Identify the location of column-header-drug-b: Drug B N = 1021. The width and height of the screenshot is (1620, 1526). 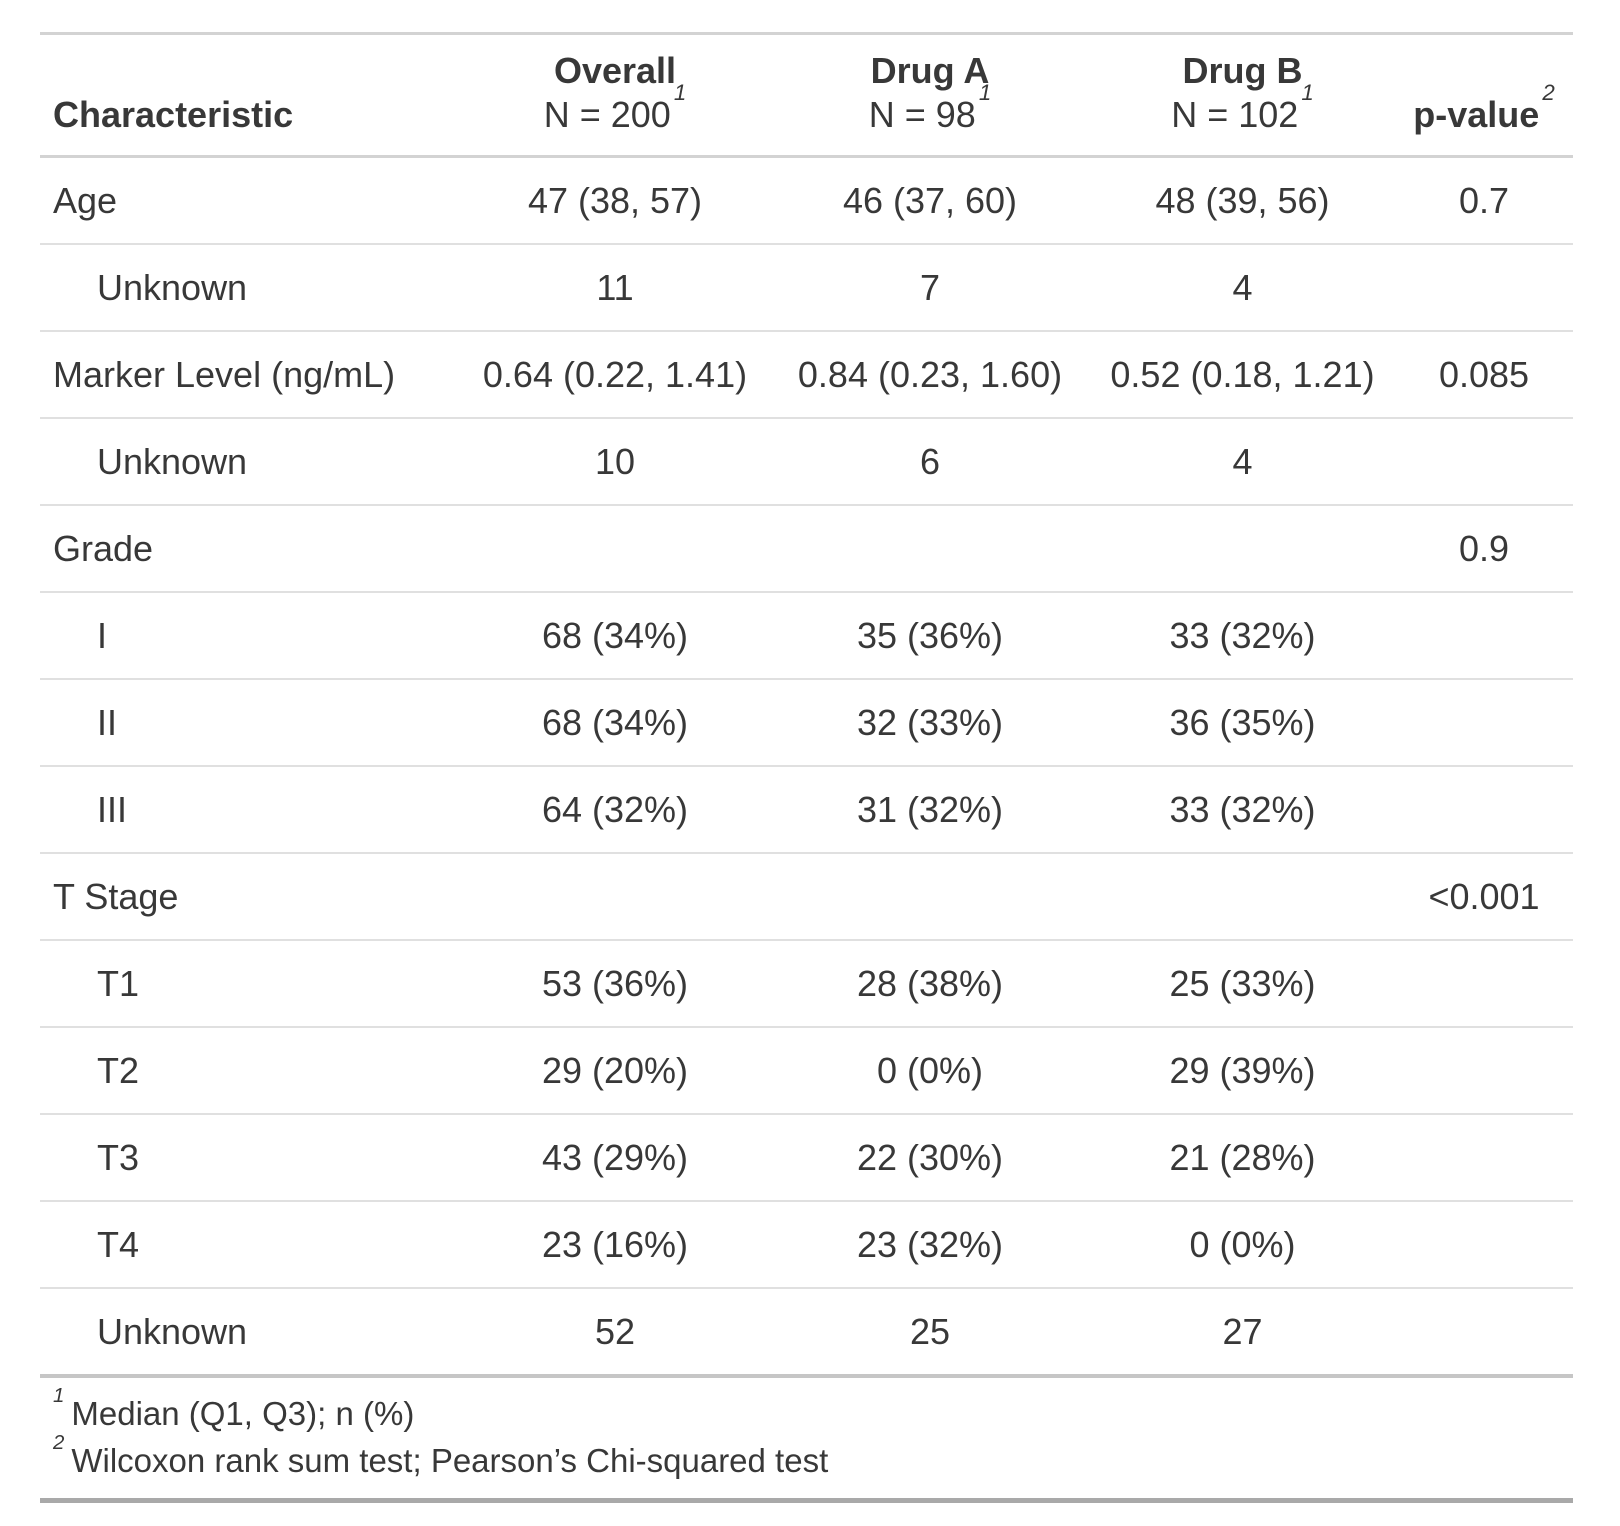
(1242, 95).